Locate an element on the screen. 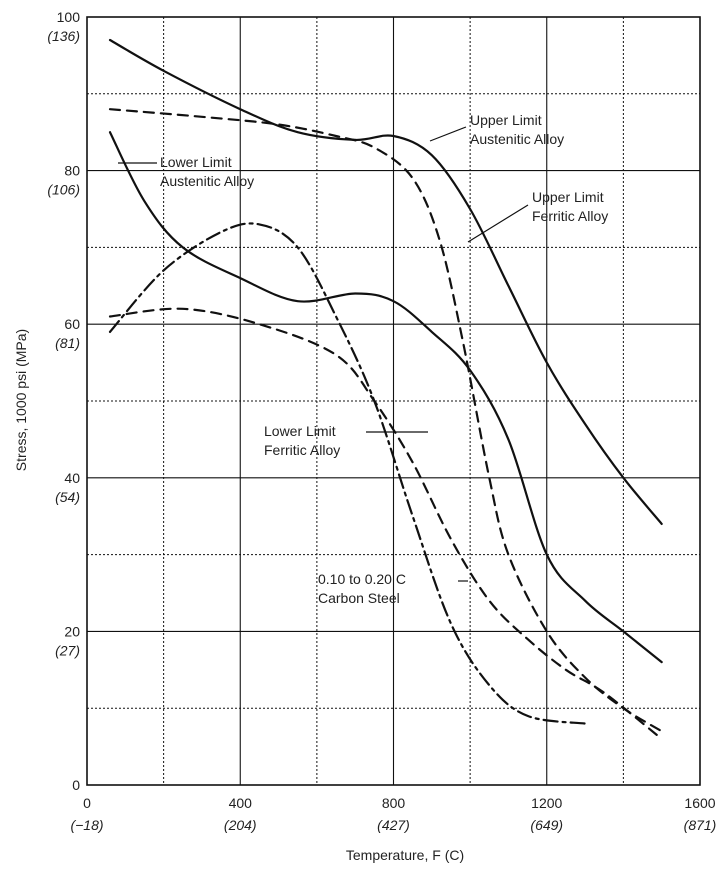 The image size is (727, 869). annotation-0-10-to-0-20-c-carbon-steel: 0.10 to 0.20 C Carbon Steel is located at coordinates (393, 588).